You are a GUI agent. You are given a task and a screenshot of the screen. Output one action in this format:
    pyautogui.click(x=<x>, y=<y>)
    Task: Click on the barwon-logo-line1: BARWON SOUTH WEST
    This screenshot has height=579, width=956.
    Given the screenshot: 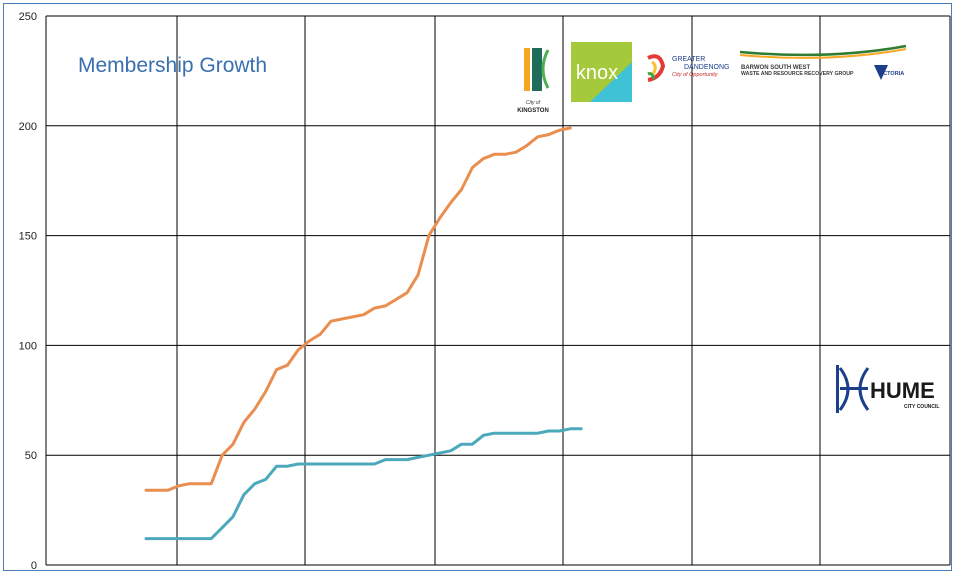 What is the action you would take?
    pyautogui.click(x=776, y=68)
    